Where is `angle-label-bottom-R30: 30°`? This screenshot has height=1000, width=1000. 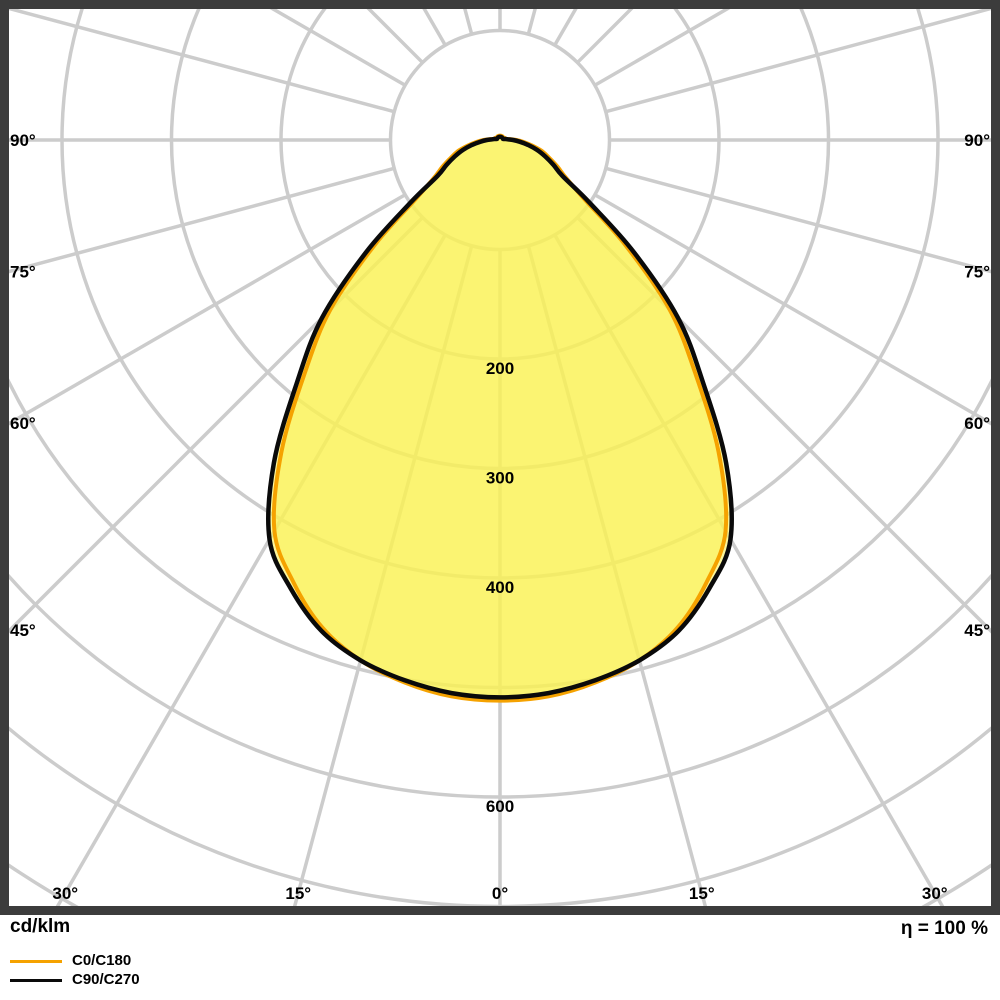
angle-label-bottom-R30: 30° is located at coordinates (935, 893).